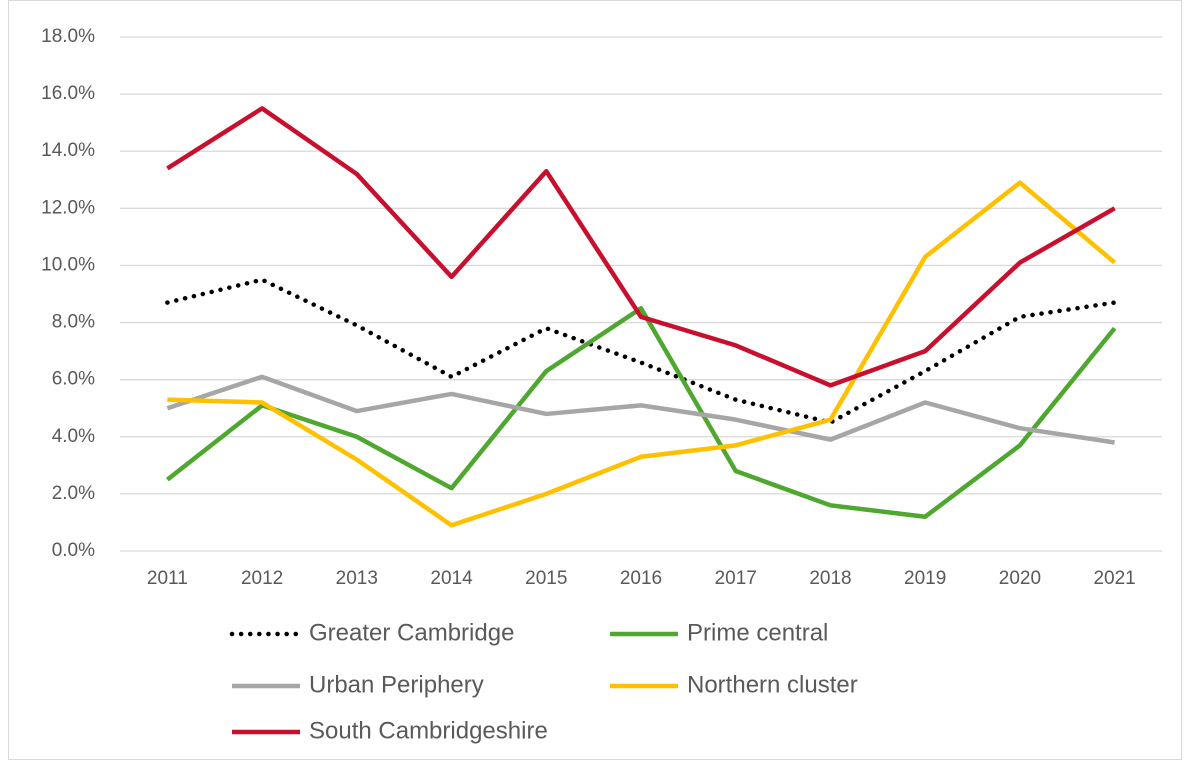  Describe the element at coordinates (1114, 578) in the screenshot. I see `x-tick-label: 2021` at that location.